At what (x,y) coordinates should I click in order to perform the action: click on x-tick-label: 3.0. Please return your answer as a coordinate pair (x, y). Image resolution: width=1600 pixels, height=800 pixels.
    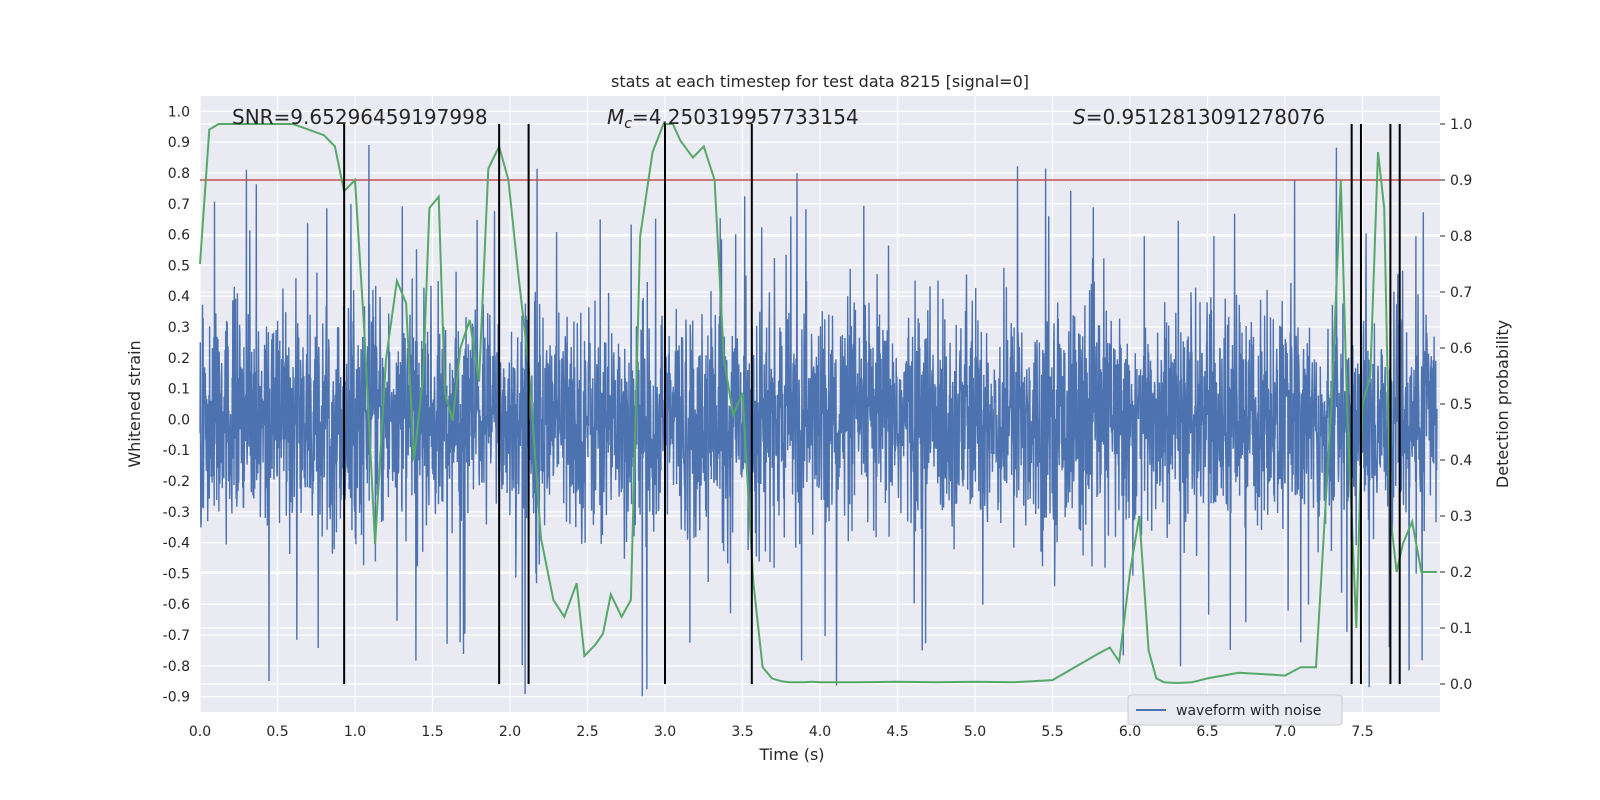
    Looking at the image, I should click on (665, 732).